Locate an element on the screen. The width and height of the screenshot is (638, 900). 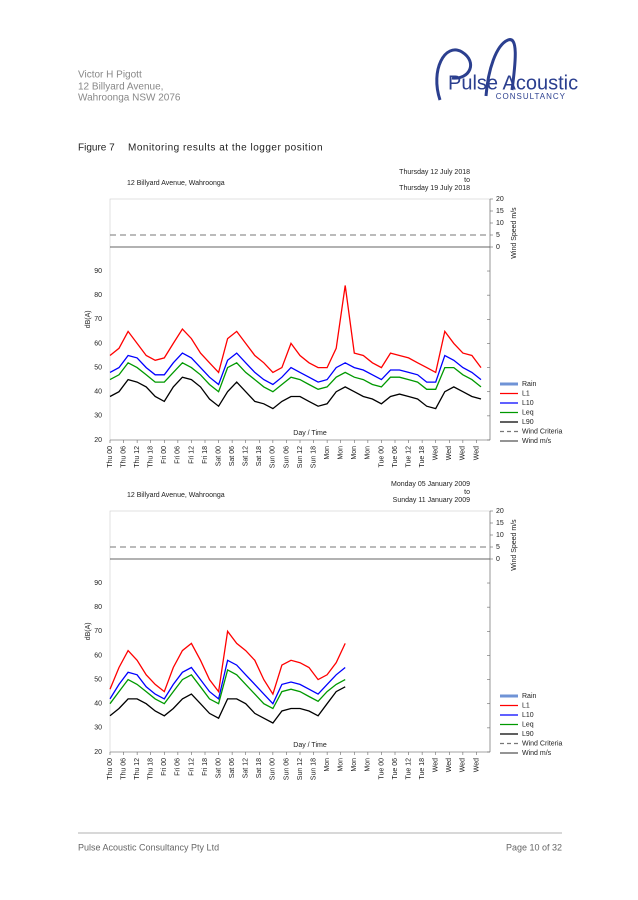
y2-tick-label: 10 is located at coordinates (500, 535).